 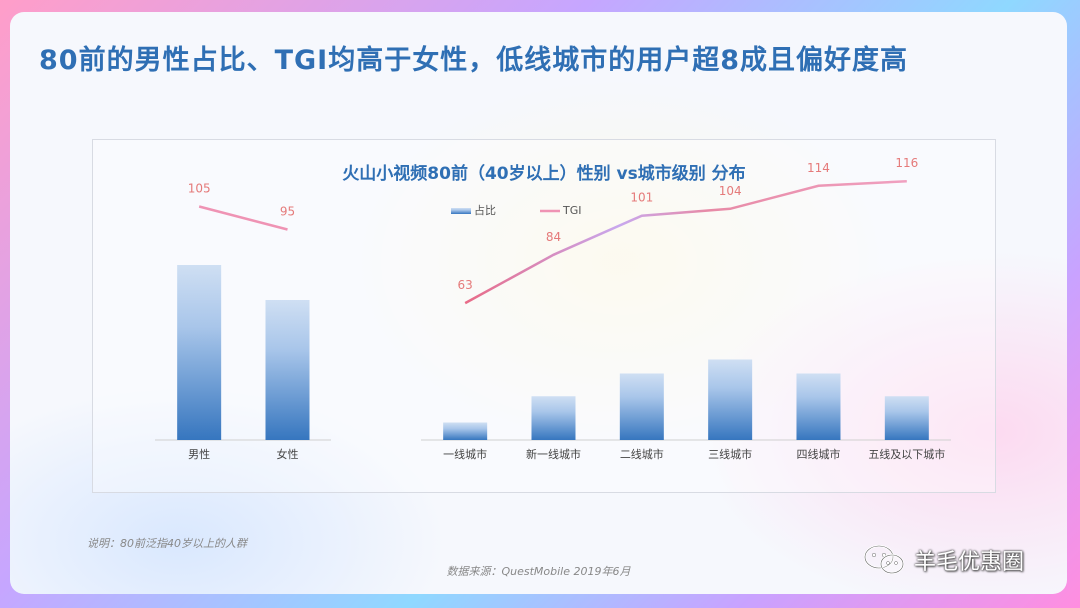 What do you see at coordinates (553, 454) in the screenshot?
I see `x-tick-label: 新一线城市` at bounding box center [553, 454].